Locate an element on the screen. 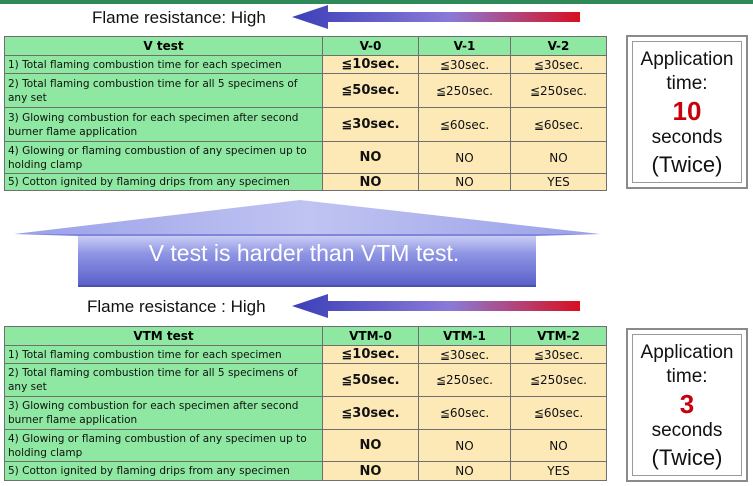  vtm-header-vtm0: VTM-0 is located at coordinates (370, 336).